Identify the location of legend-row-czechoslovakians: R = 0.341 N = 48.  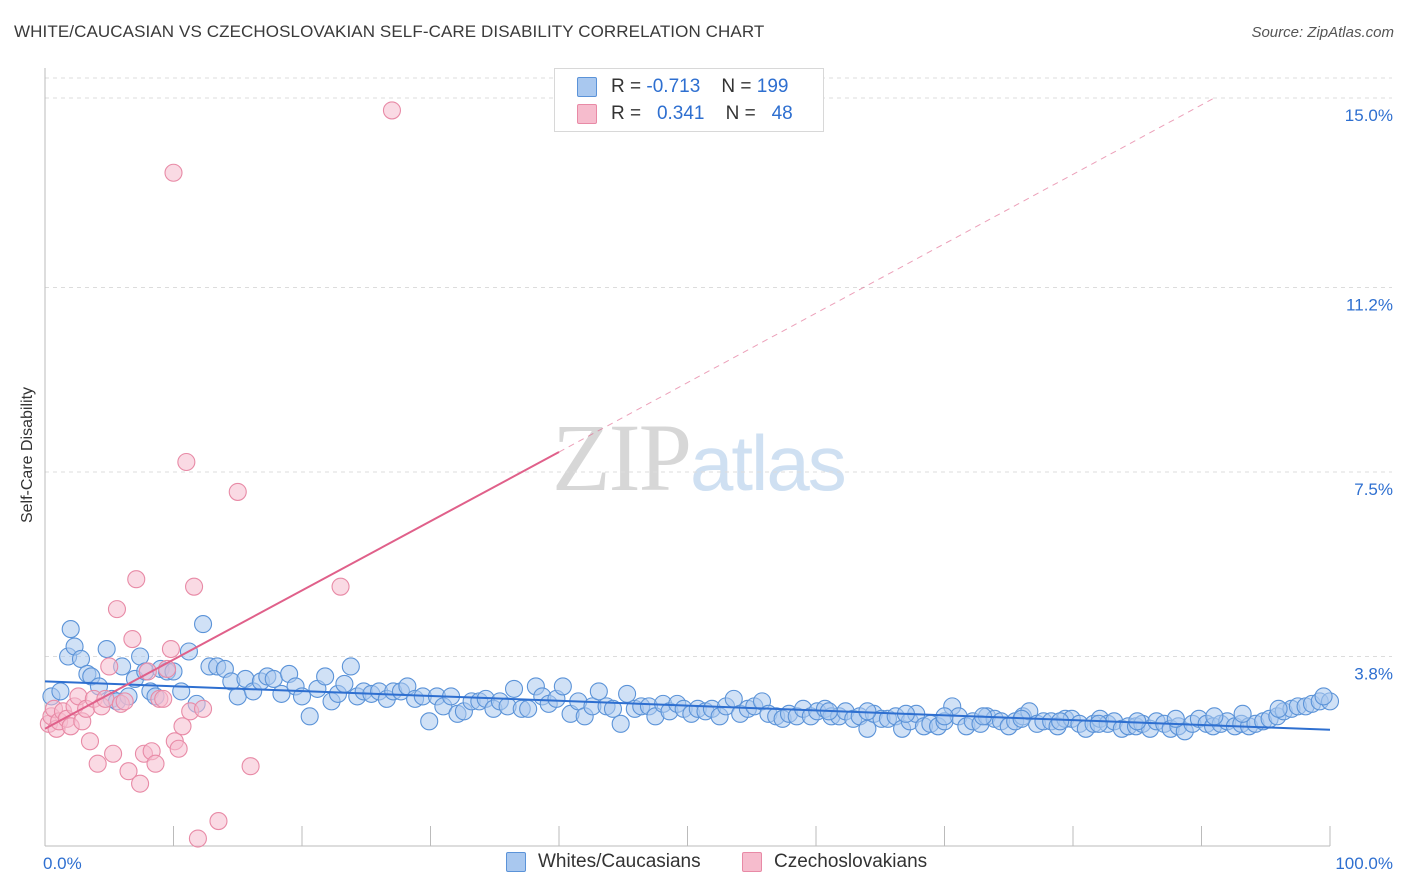
(685, 114).